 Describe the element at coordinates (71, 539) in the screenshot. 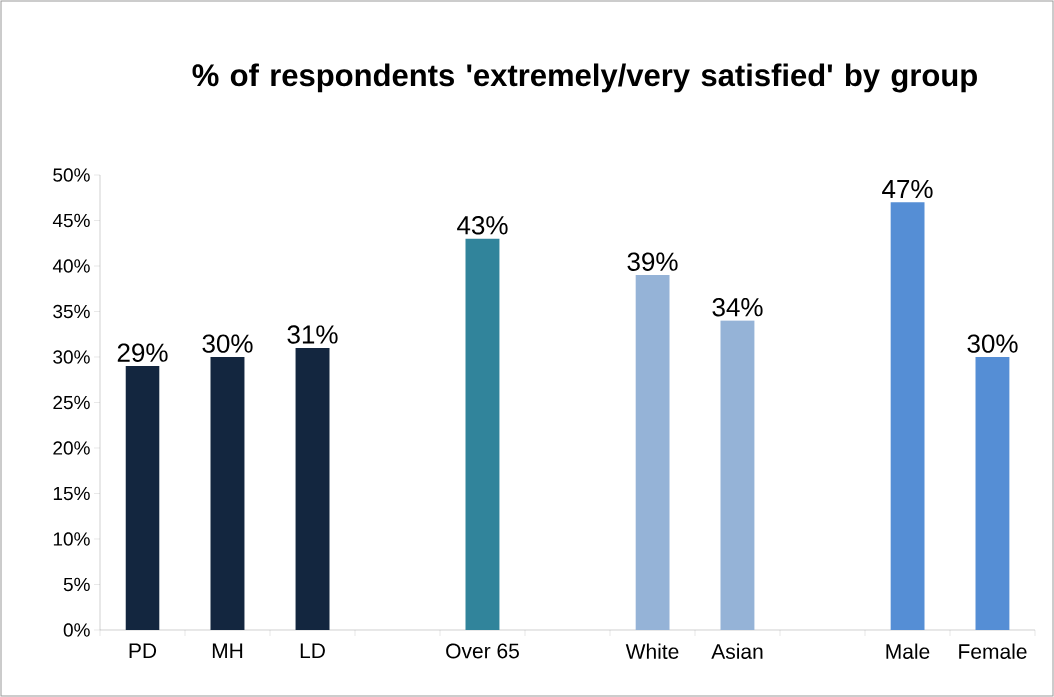

I see `y-tick-label: 10%` at that location.